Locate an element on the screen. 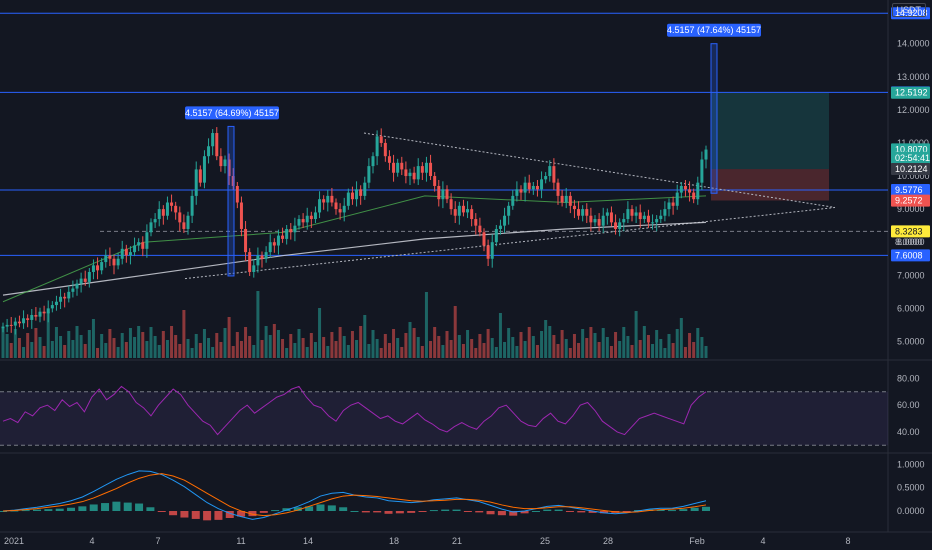 The image size is (932, 550). position-boxes is located at coordinates (770, 146).